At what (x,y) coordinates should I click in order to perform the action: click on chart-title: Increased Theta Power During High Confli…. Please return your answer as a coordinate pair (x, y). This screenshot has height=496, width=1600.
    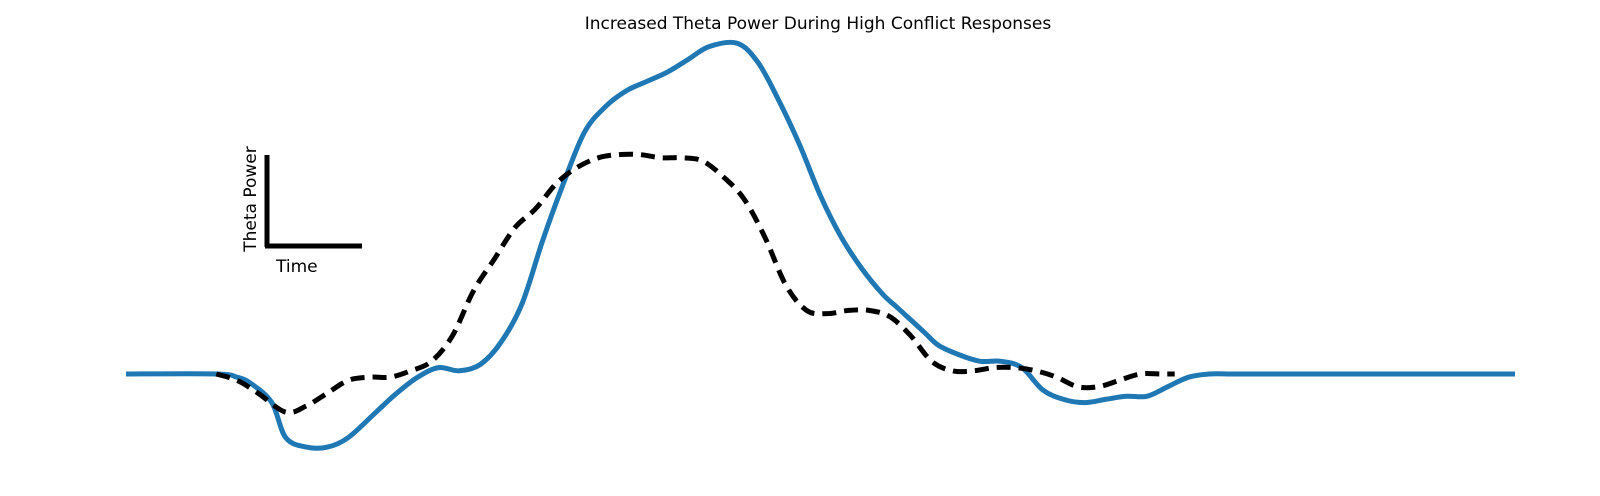
    Looking at the image, I should click on (818, 24).